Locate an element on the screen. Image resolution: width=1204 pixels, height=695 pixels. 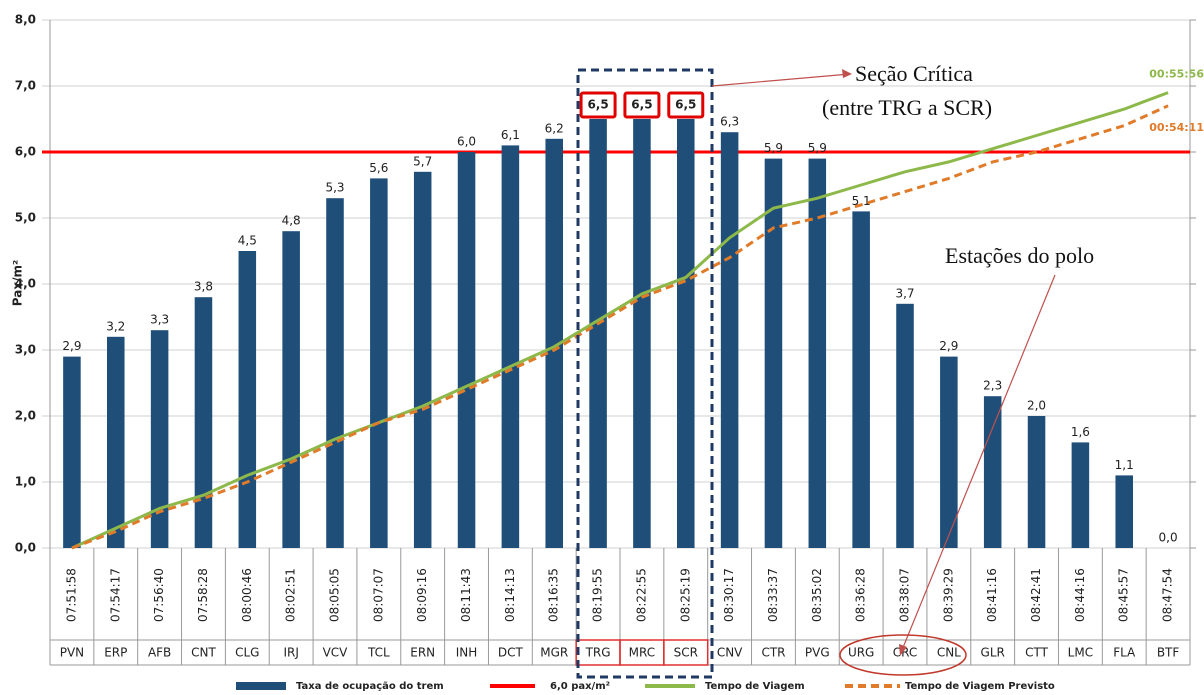
y-axis-label: Pax/m² is located at coordinates (18, 283).